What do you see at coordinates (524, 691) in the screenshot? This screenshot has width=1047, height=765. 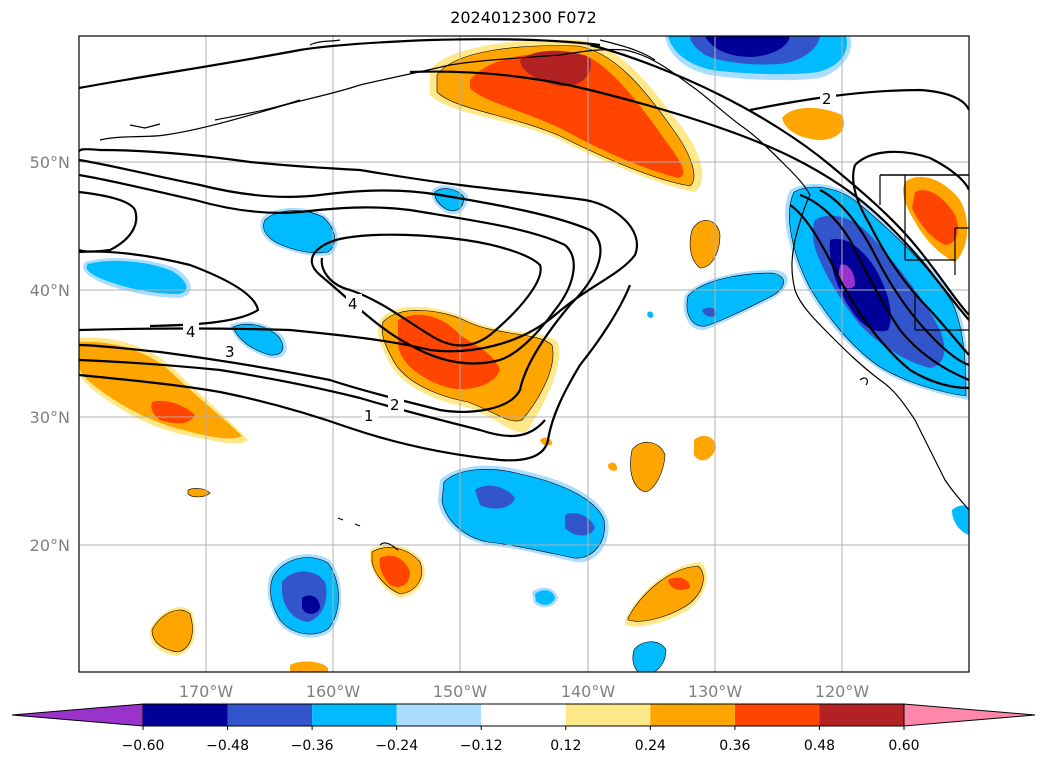 I see `longitude-labels: 170°W 160°W 150°W 140°W 130°W 120°W` at bounding box center [524, 691].